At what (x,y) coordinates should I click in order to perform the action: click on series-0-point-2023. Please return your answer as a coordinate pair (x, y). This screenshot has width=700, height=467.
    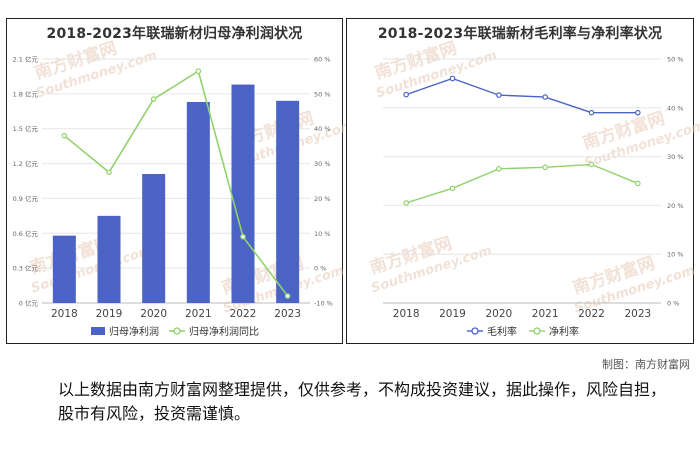
    Looking at the image, I should click on (638, 112).